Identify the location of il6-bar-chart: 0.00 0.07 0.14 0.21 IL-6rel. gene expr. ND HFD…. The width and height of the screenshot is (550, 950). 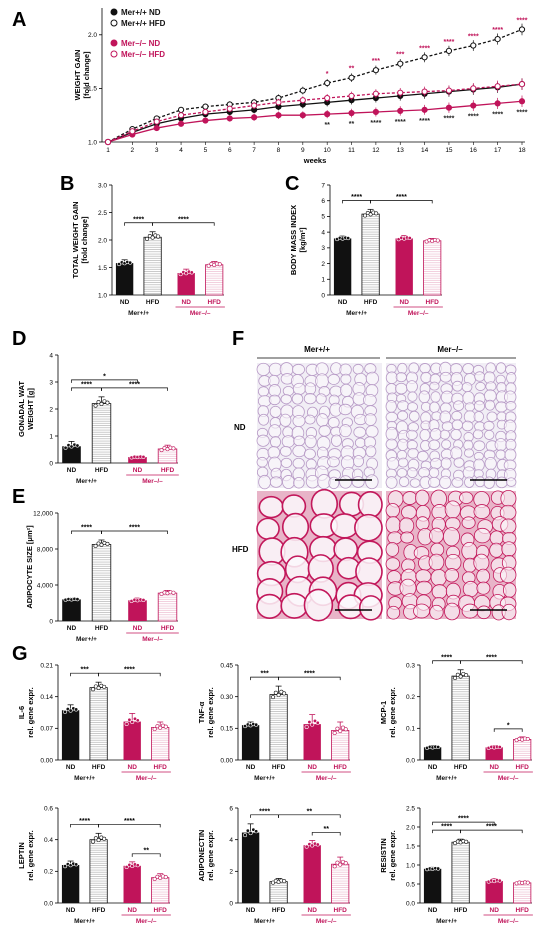
(94, 722).